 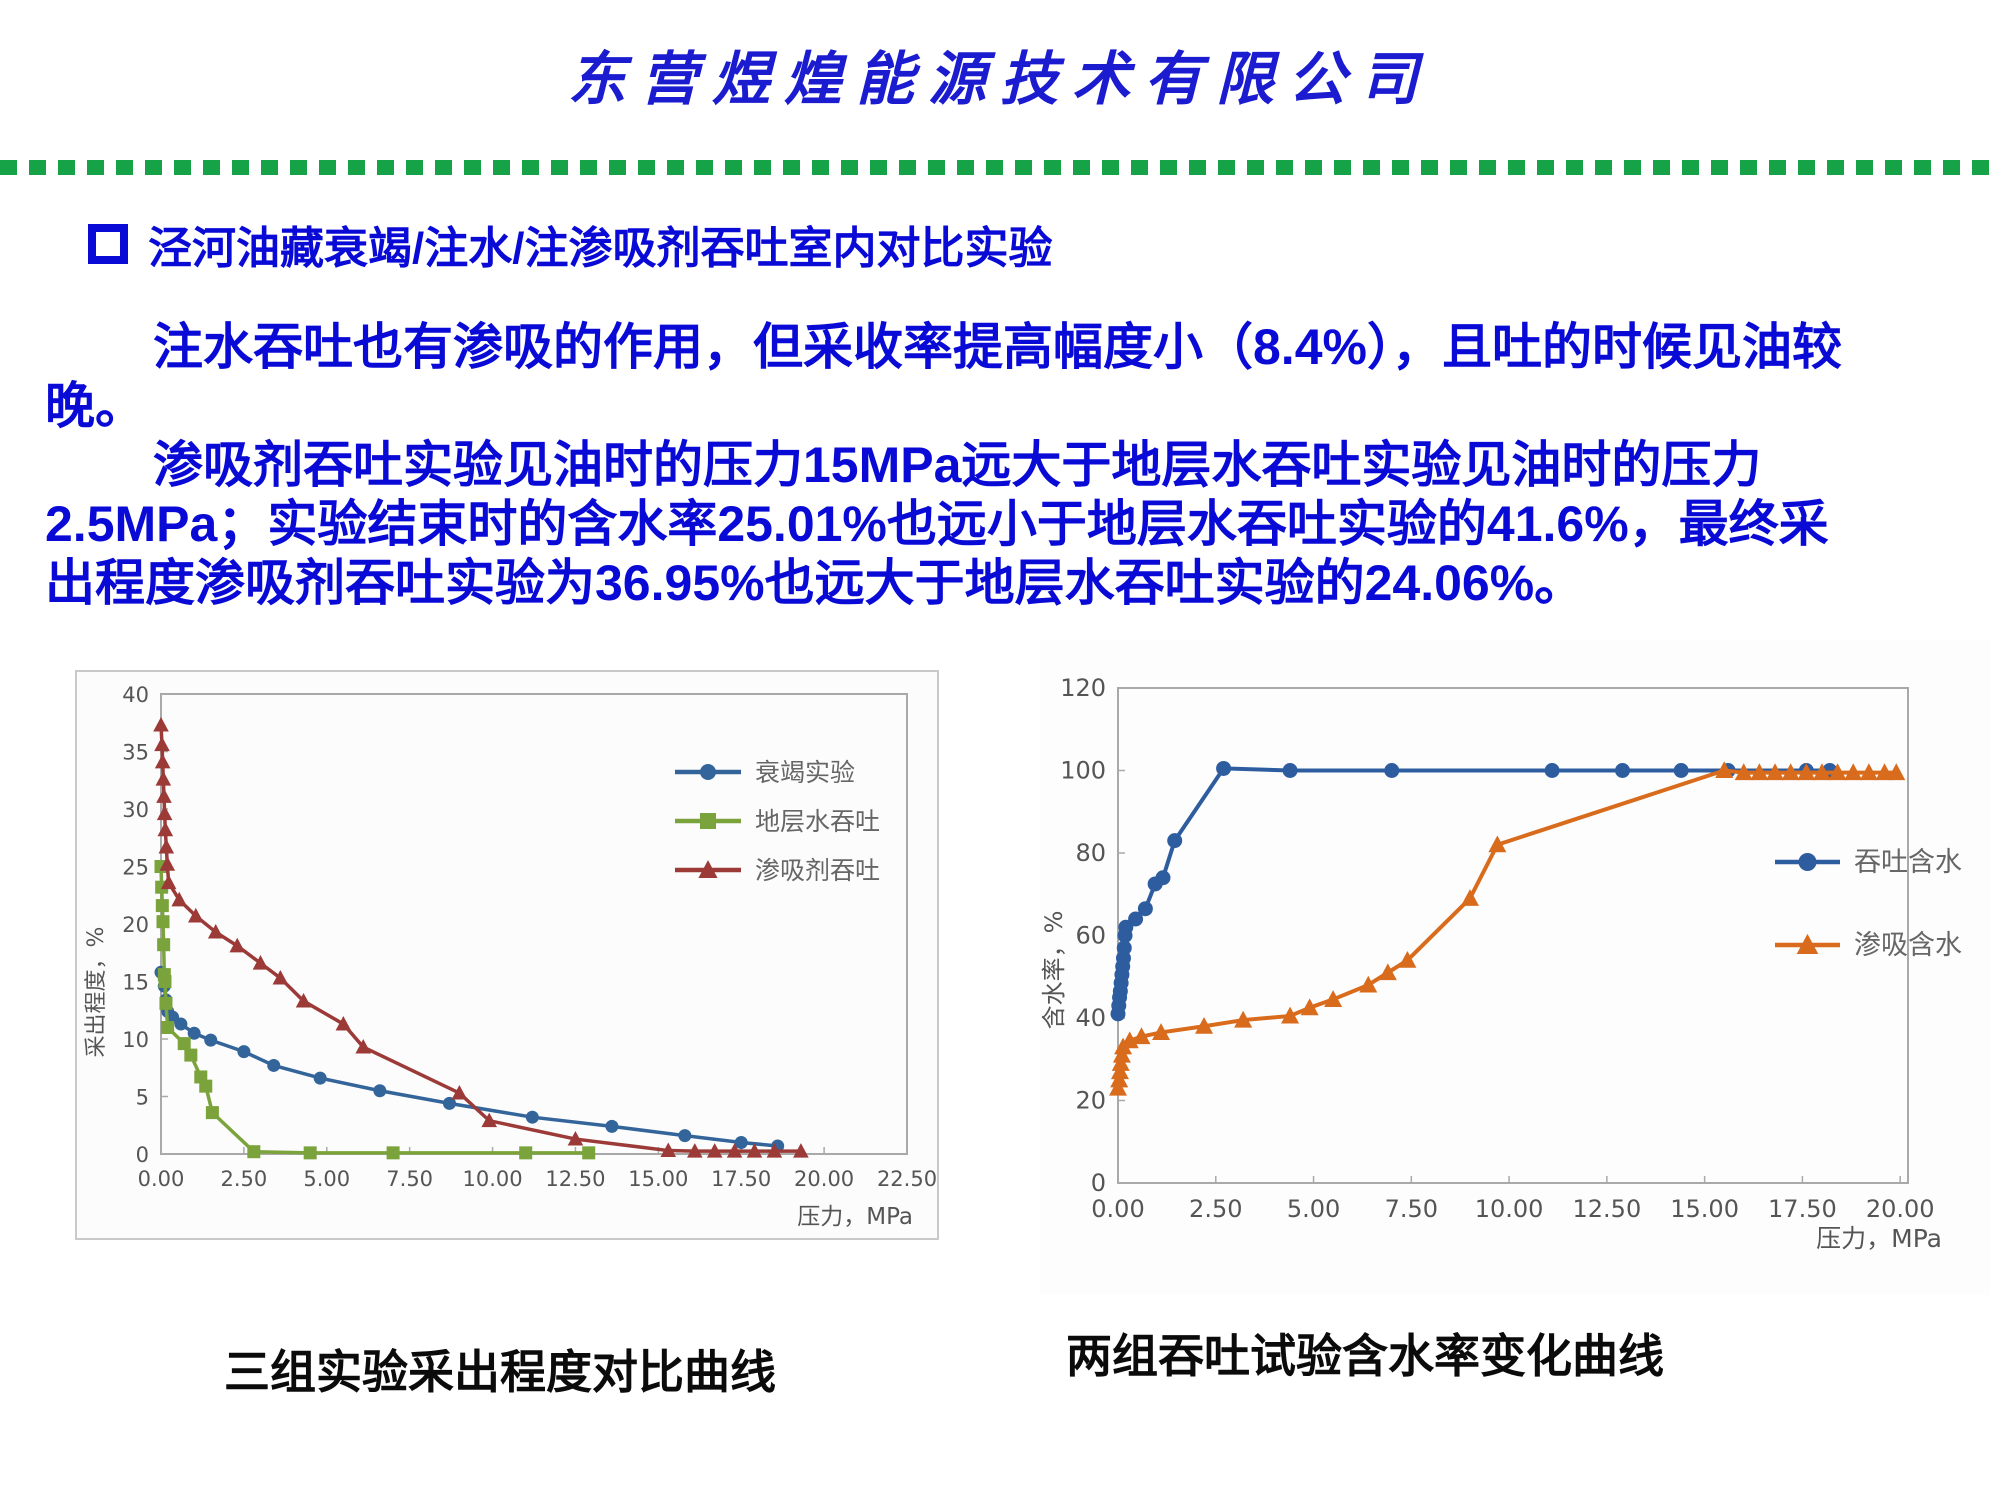 What do you see at coordinates (817, 870) in the screenshot?
I see `svg-text: 渗吸剂吞吐` at bounding box center [817, 870].